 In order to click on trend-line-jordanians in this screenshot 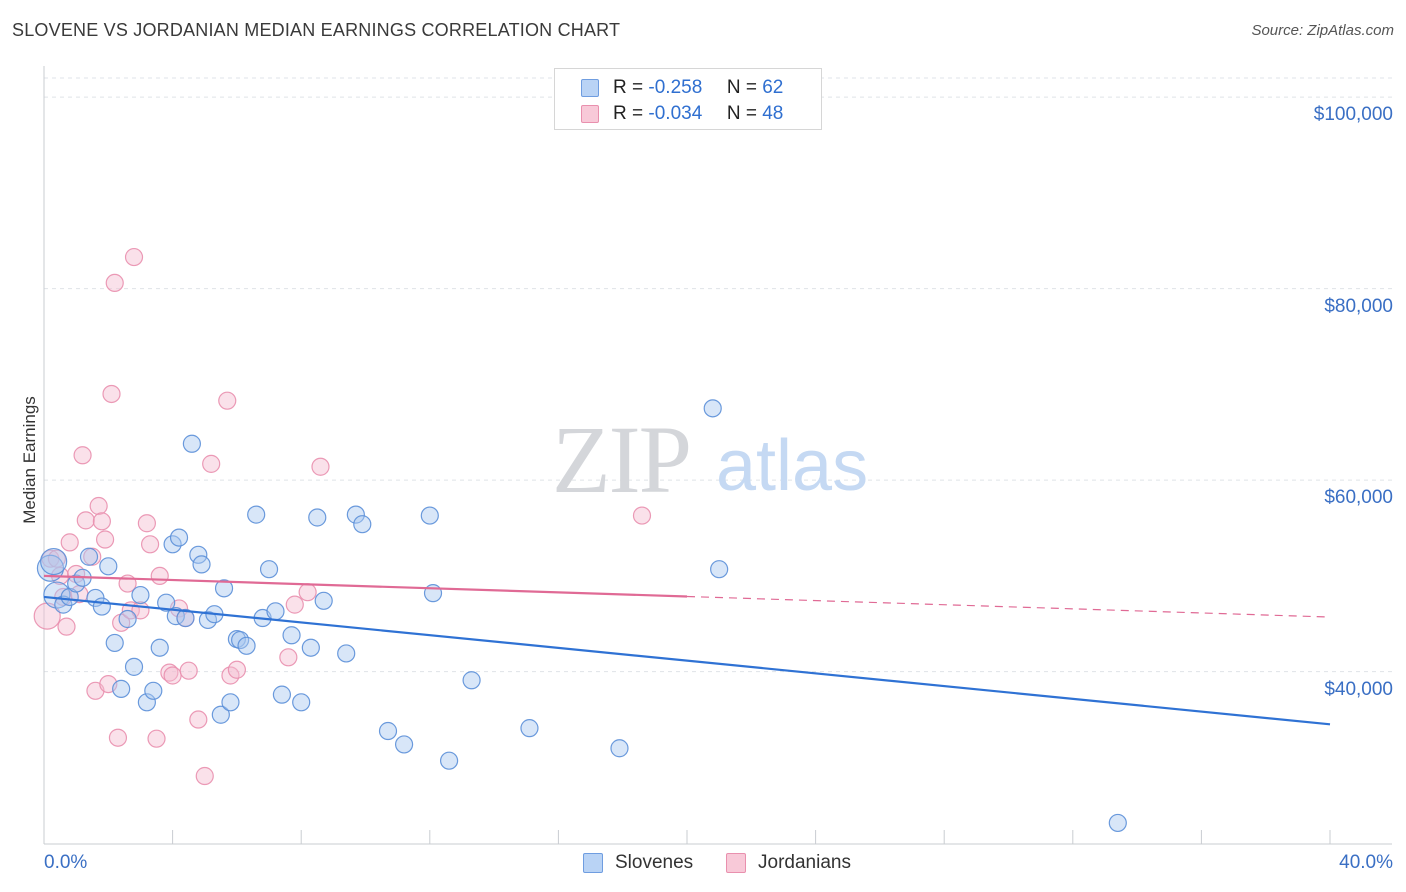, I will do `click(365, 586)`.